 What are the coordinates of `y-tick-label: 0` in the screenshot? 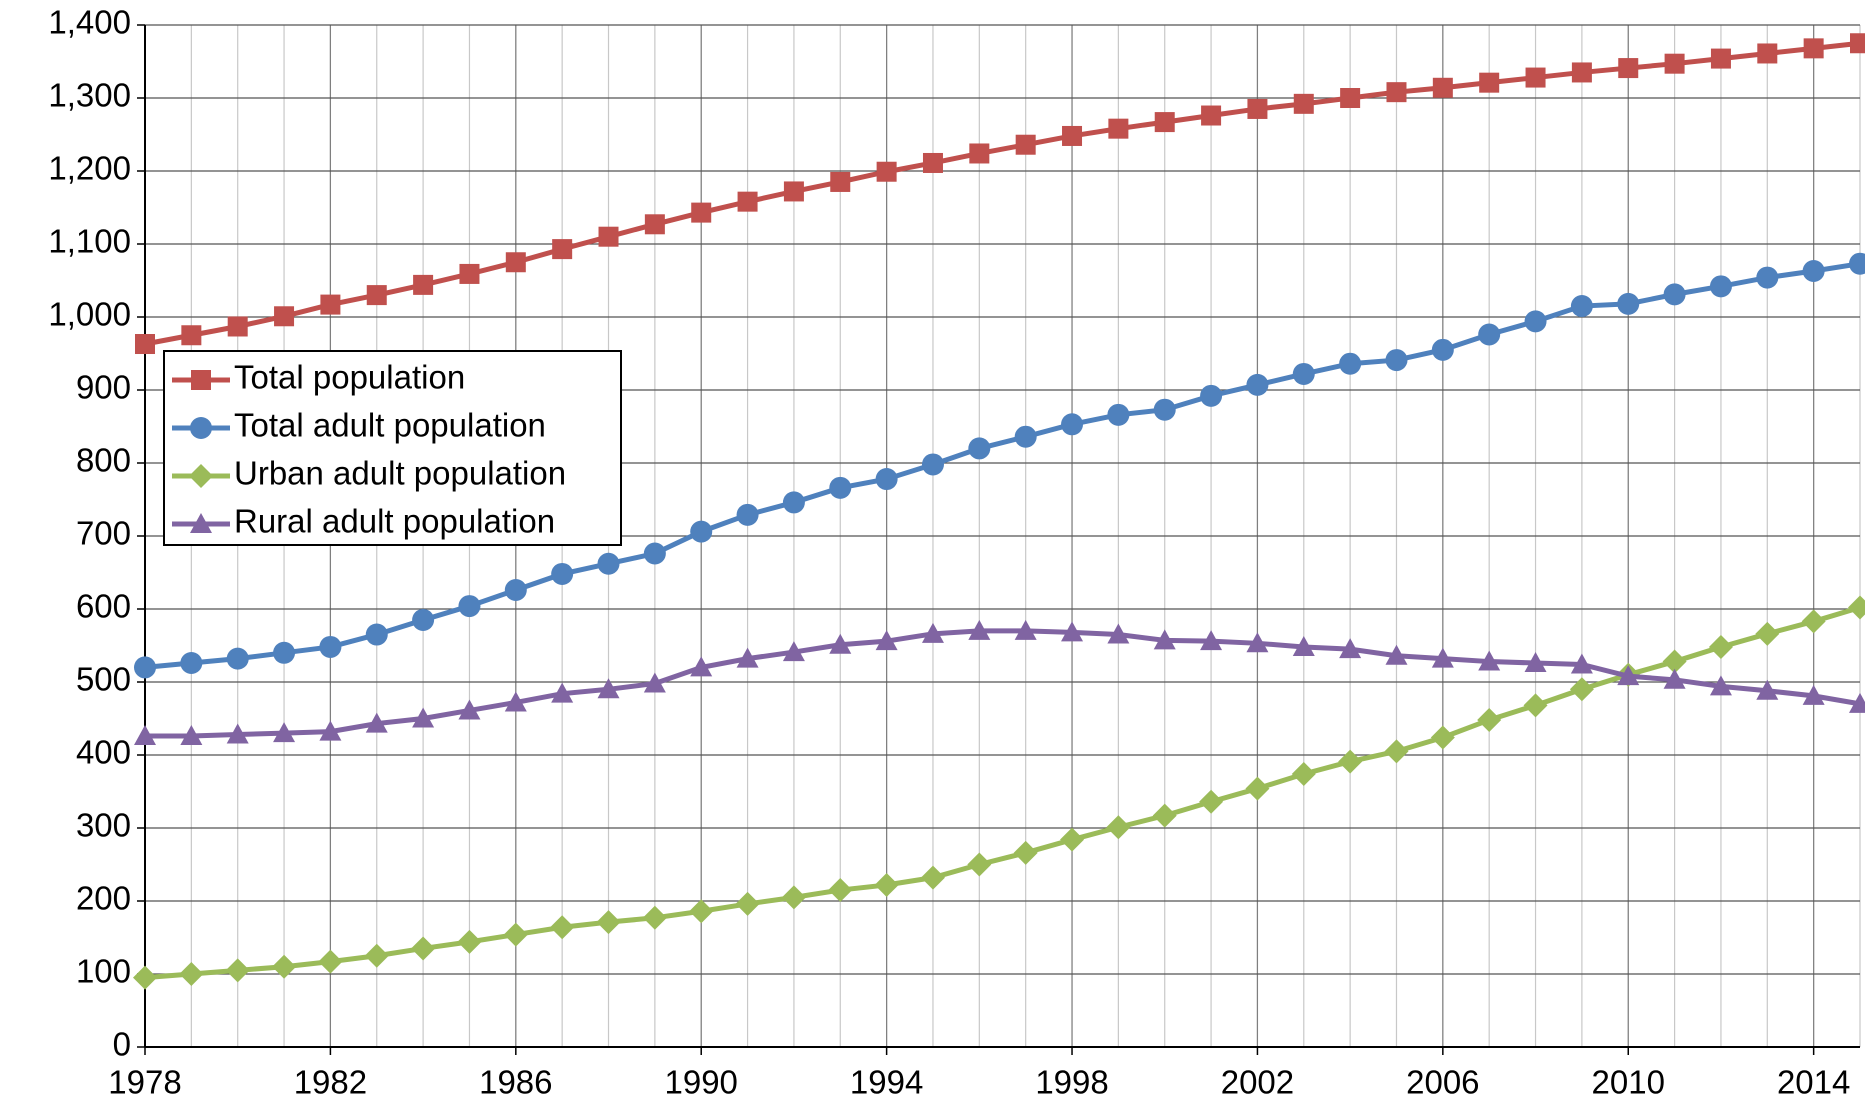 It's located at (122, 1044).